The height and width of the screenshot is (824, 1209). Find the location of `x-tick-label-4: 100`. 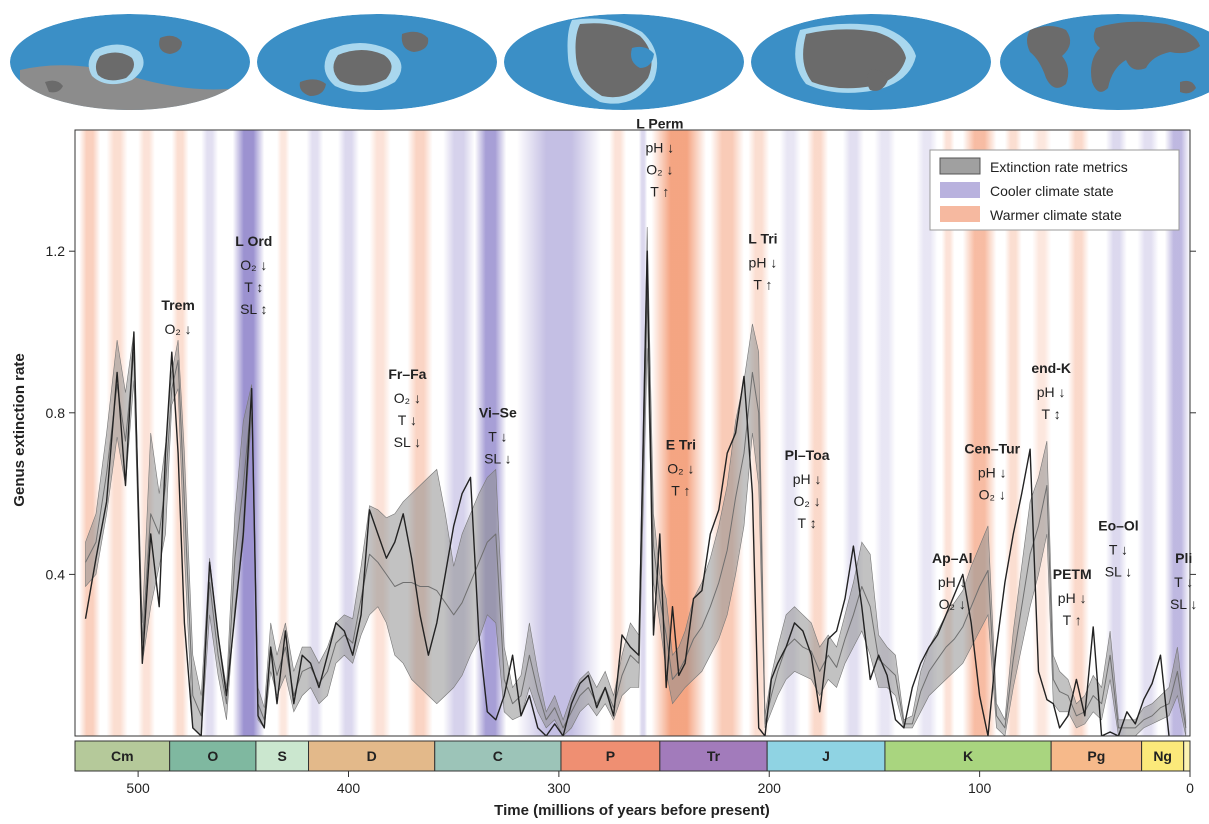

x-tick-label-4: 100 is located at coordinates (980, 788).